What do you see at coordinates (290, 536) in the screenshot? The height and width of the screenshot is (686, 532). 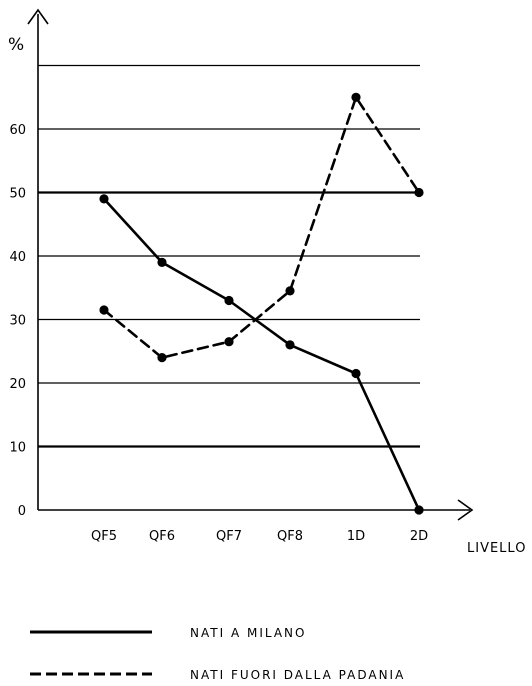 I see `x-tick-label: QF8` at bounding box center [290, 536].